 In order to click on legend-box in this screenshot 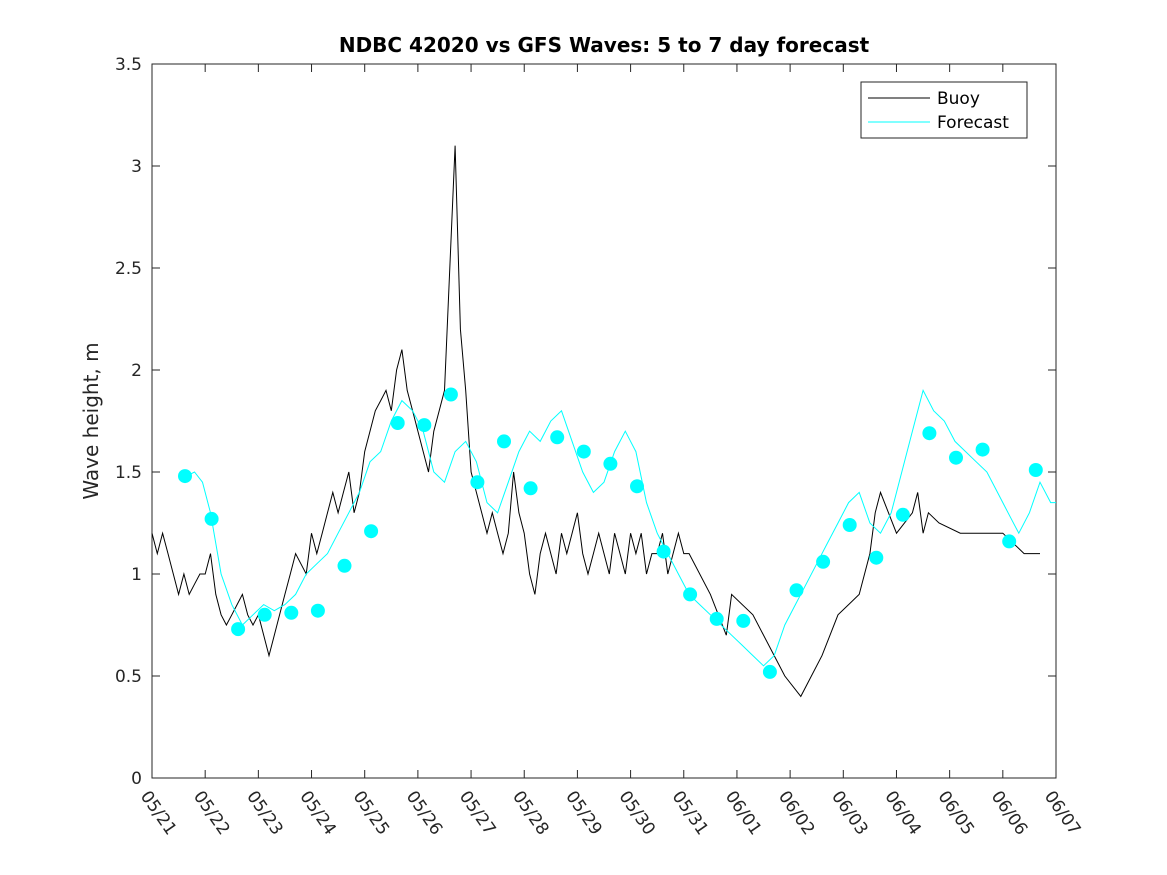, I will do `click(944, 110)`.